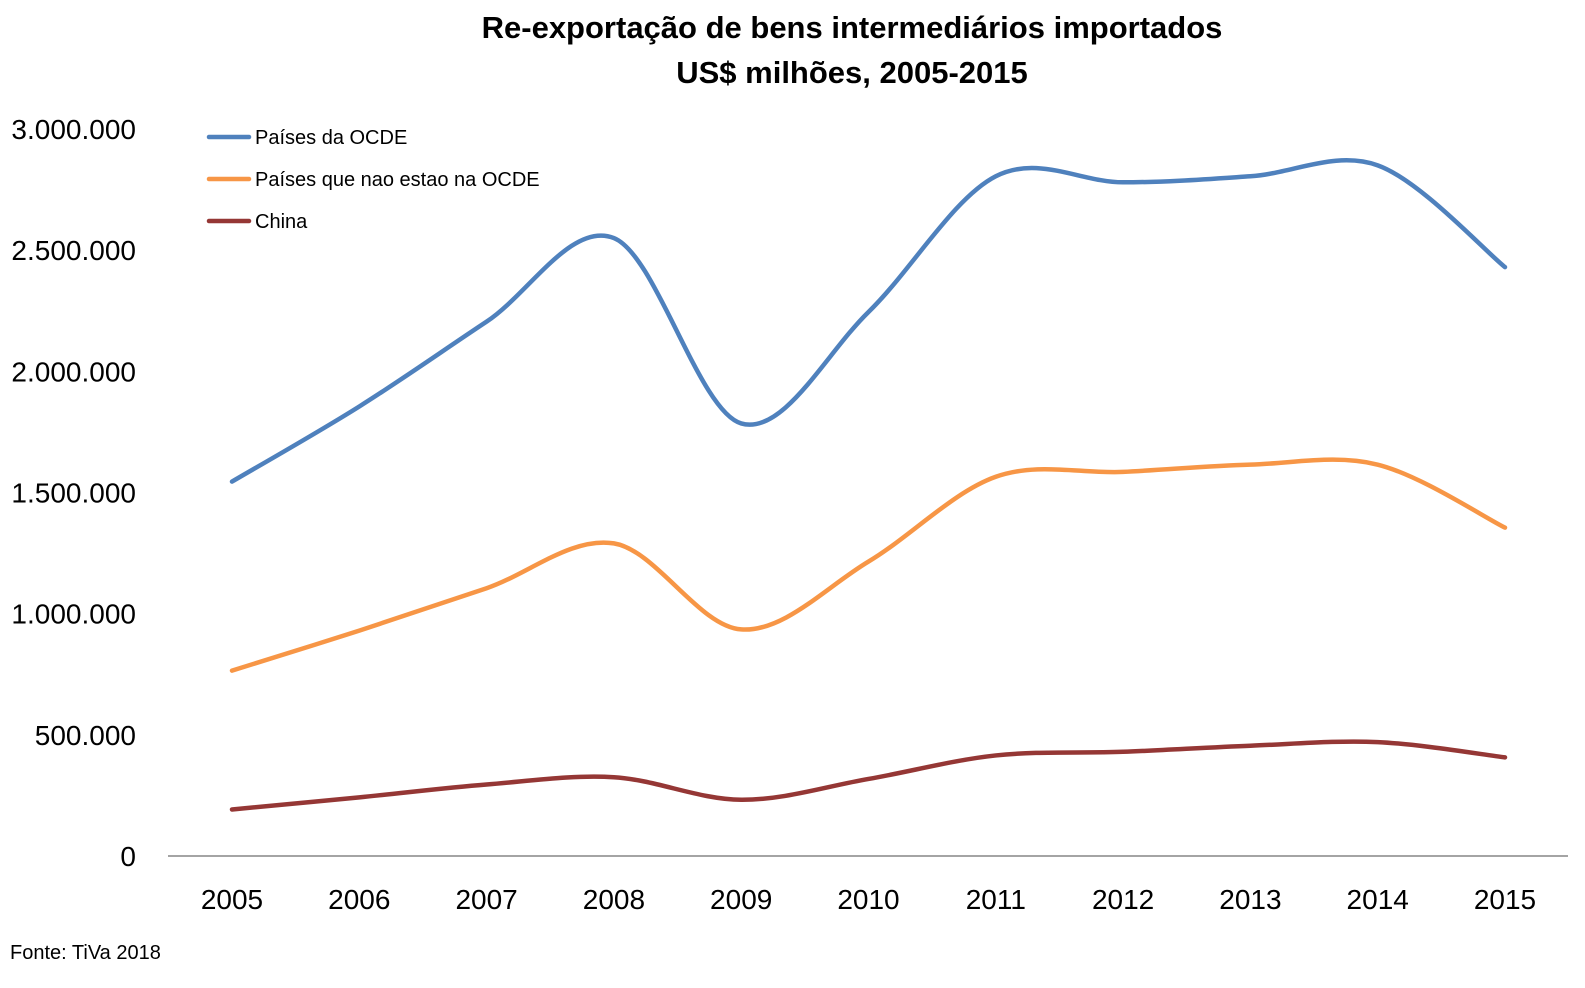  Describe the element at coordinates (85, 953) in the screenshot. I see `source-note: Fonte: TiVa 2018` at that location.